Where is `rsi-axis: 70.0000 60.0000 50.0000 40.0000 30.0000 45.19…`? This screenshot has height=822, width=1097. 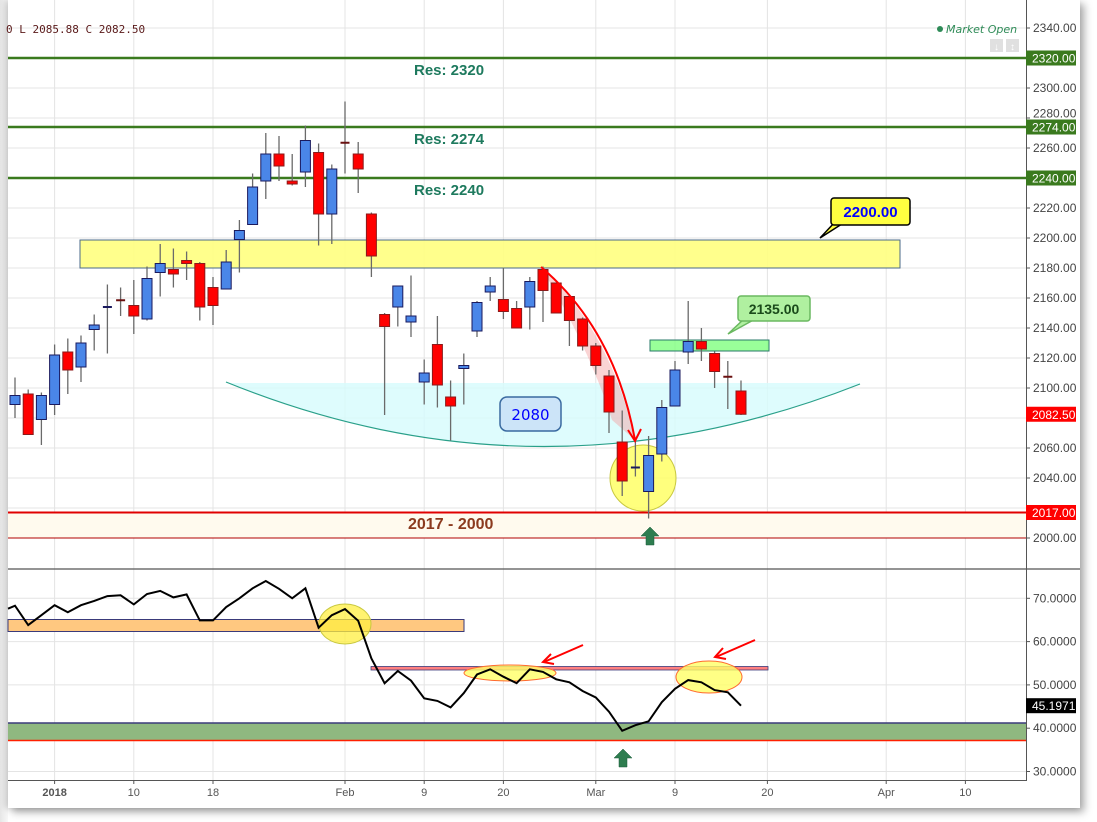
rsi-axis: 70.0000 60.0000 50.0000 40.0000 30.0000 45.19… is located at coordinates (1051, 685).